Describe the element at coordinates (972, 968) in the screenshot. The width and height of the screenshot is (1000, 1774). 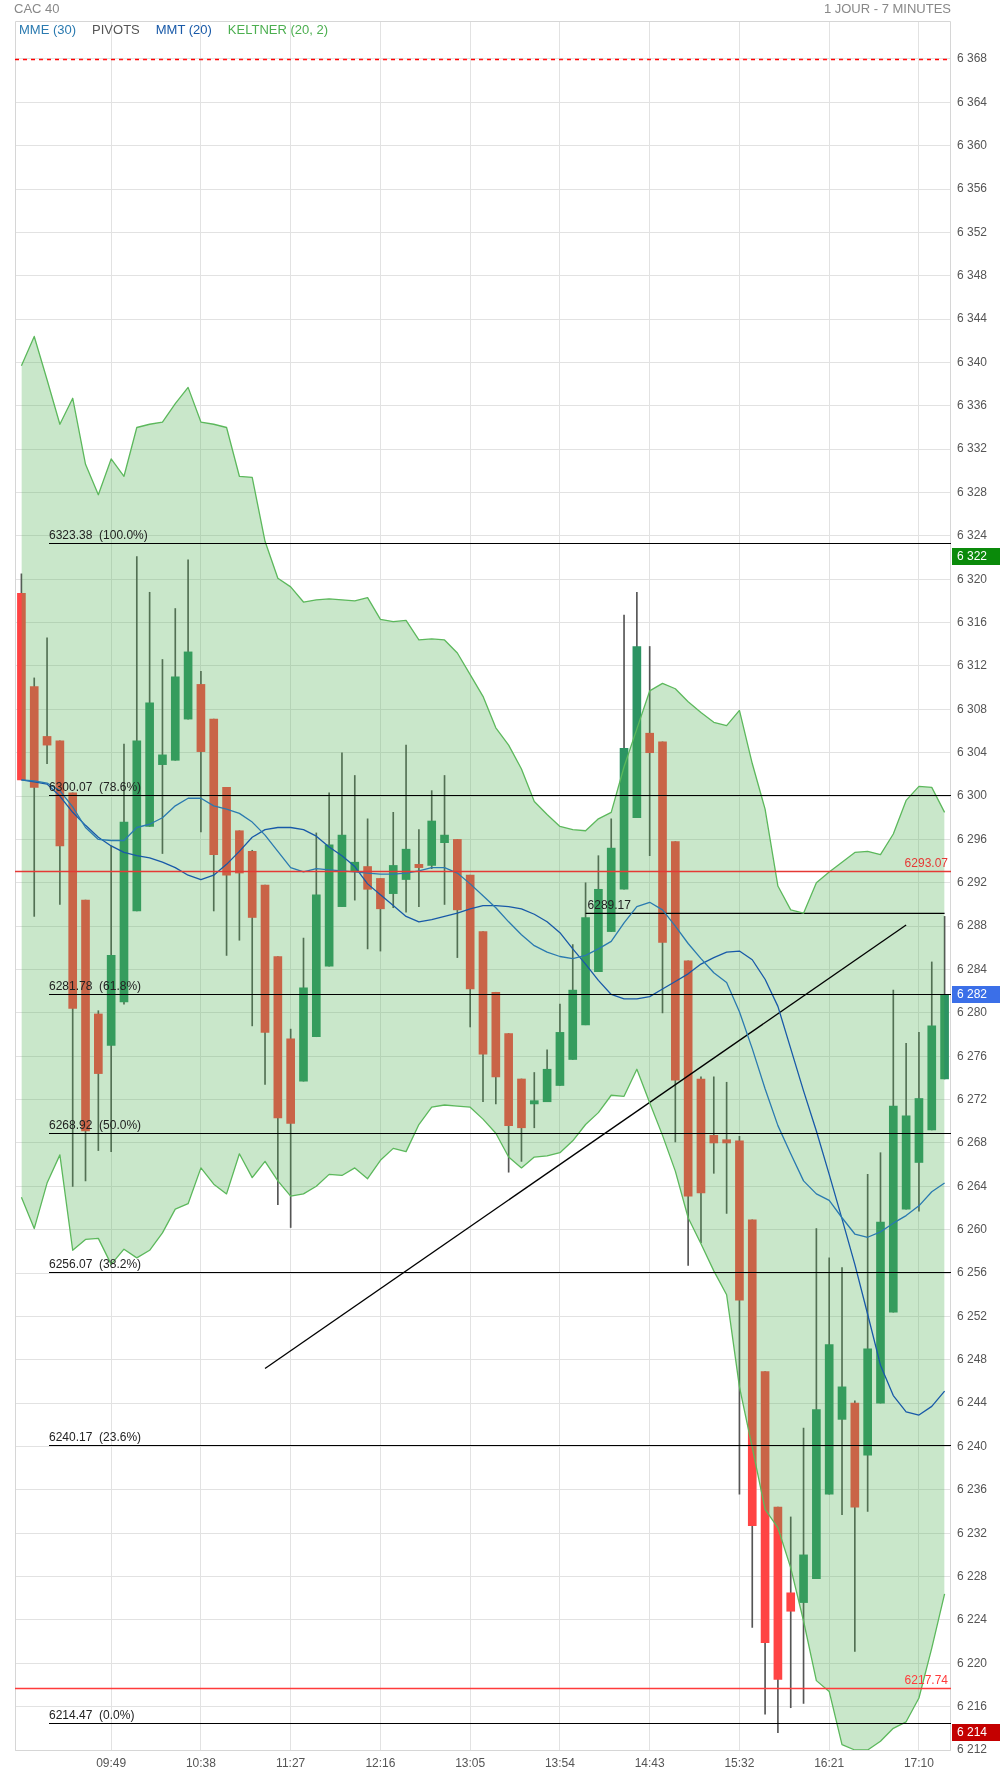
I see `y-tick-label: 6 284` at that location.